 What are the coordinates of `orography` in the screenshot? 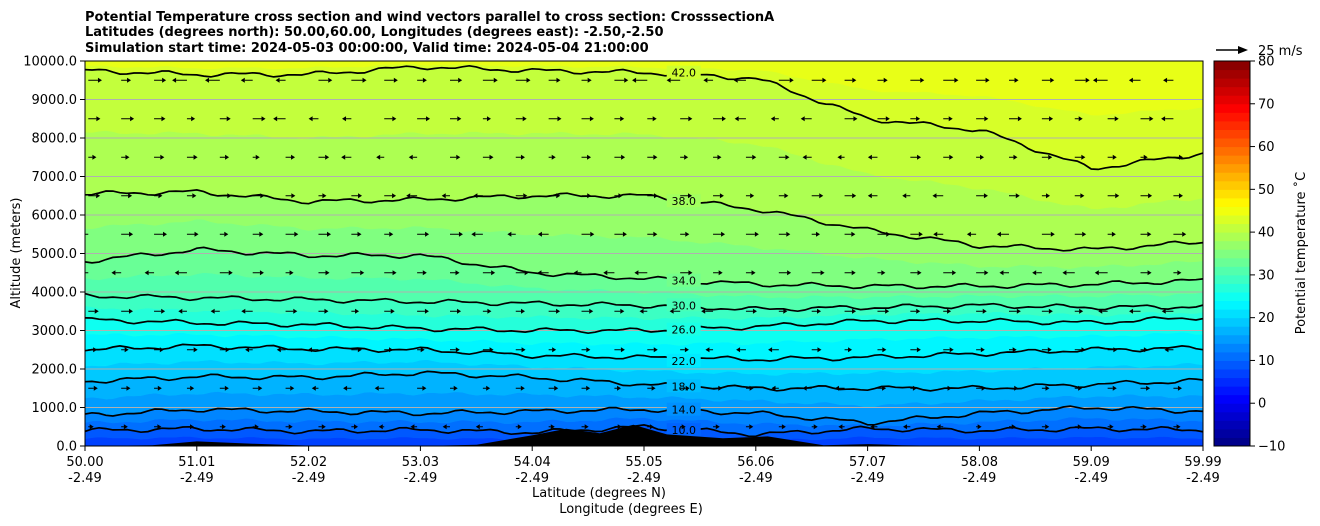 It's located at (644, 435).